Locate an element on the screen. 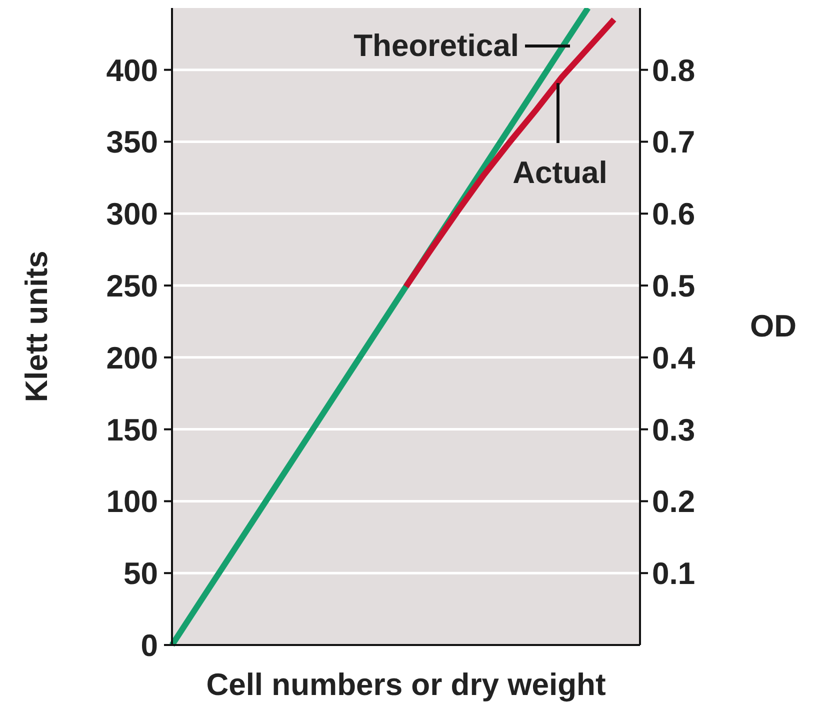 Image resolution: width=827 pixels, height=717 pixels. y-tick-label: 50 is located at coordinates (141, 574).